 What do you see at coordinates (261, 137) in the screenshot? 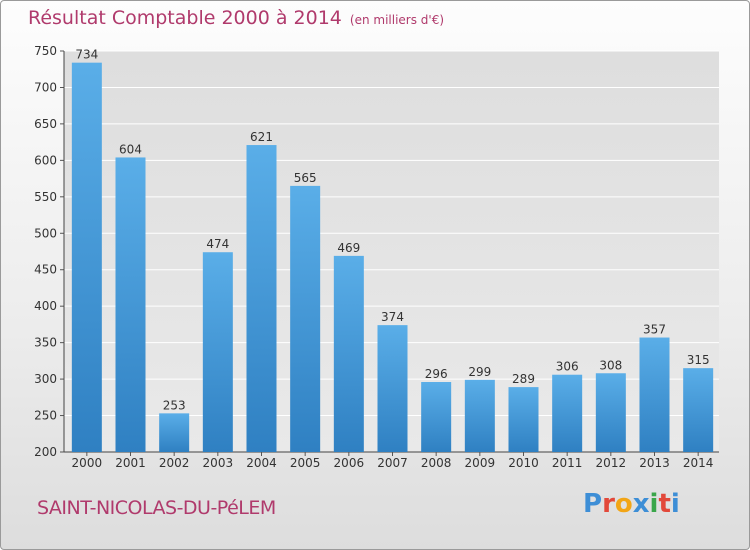
I see `data-label: 621` at bounding box center [261, 137].